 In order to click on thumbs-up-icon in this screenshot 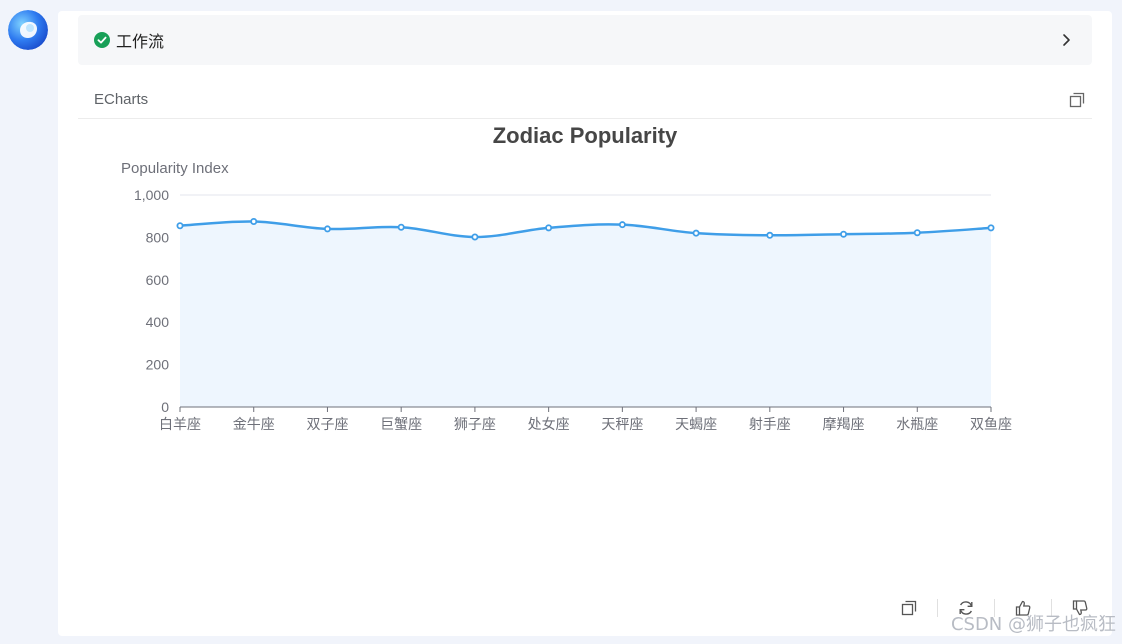, I will do `click(1023, 608)`.